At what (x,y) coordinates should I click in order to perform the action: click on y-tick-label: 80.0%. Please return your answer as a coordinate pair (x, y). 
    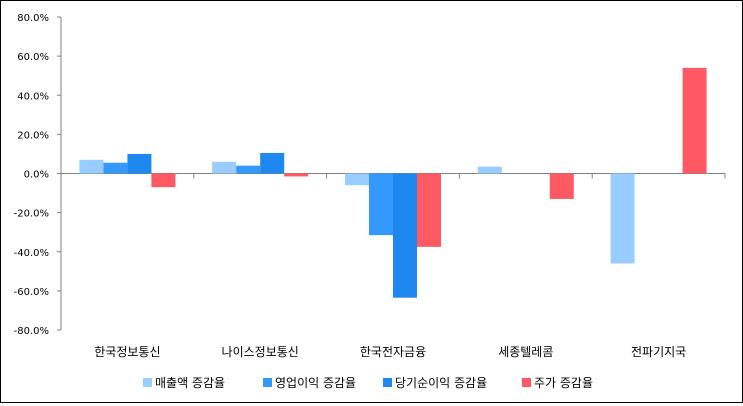
    Looking at the image, I should click on (33, 18).